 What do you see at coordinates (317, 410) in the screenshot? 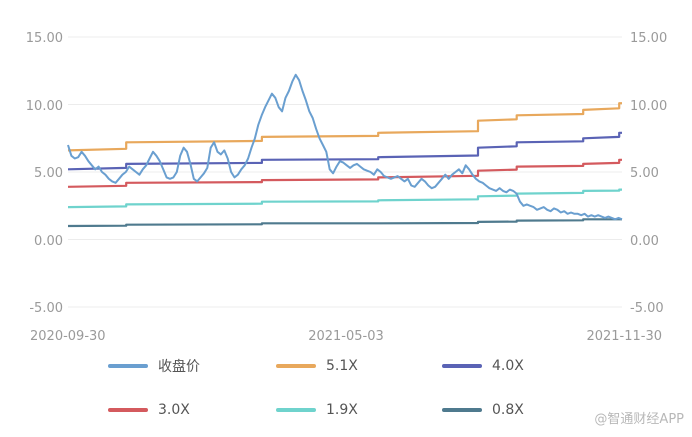
I see `legend-item-1-9x: 1.9X` at bounding box center [317, 410].